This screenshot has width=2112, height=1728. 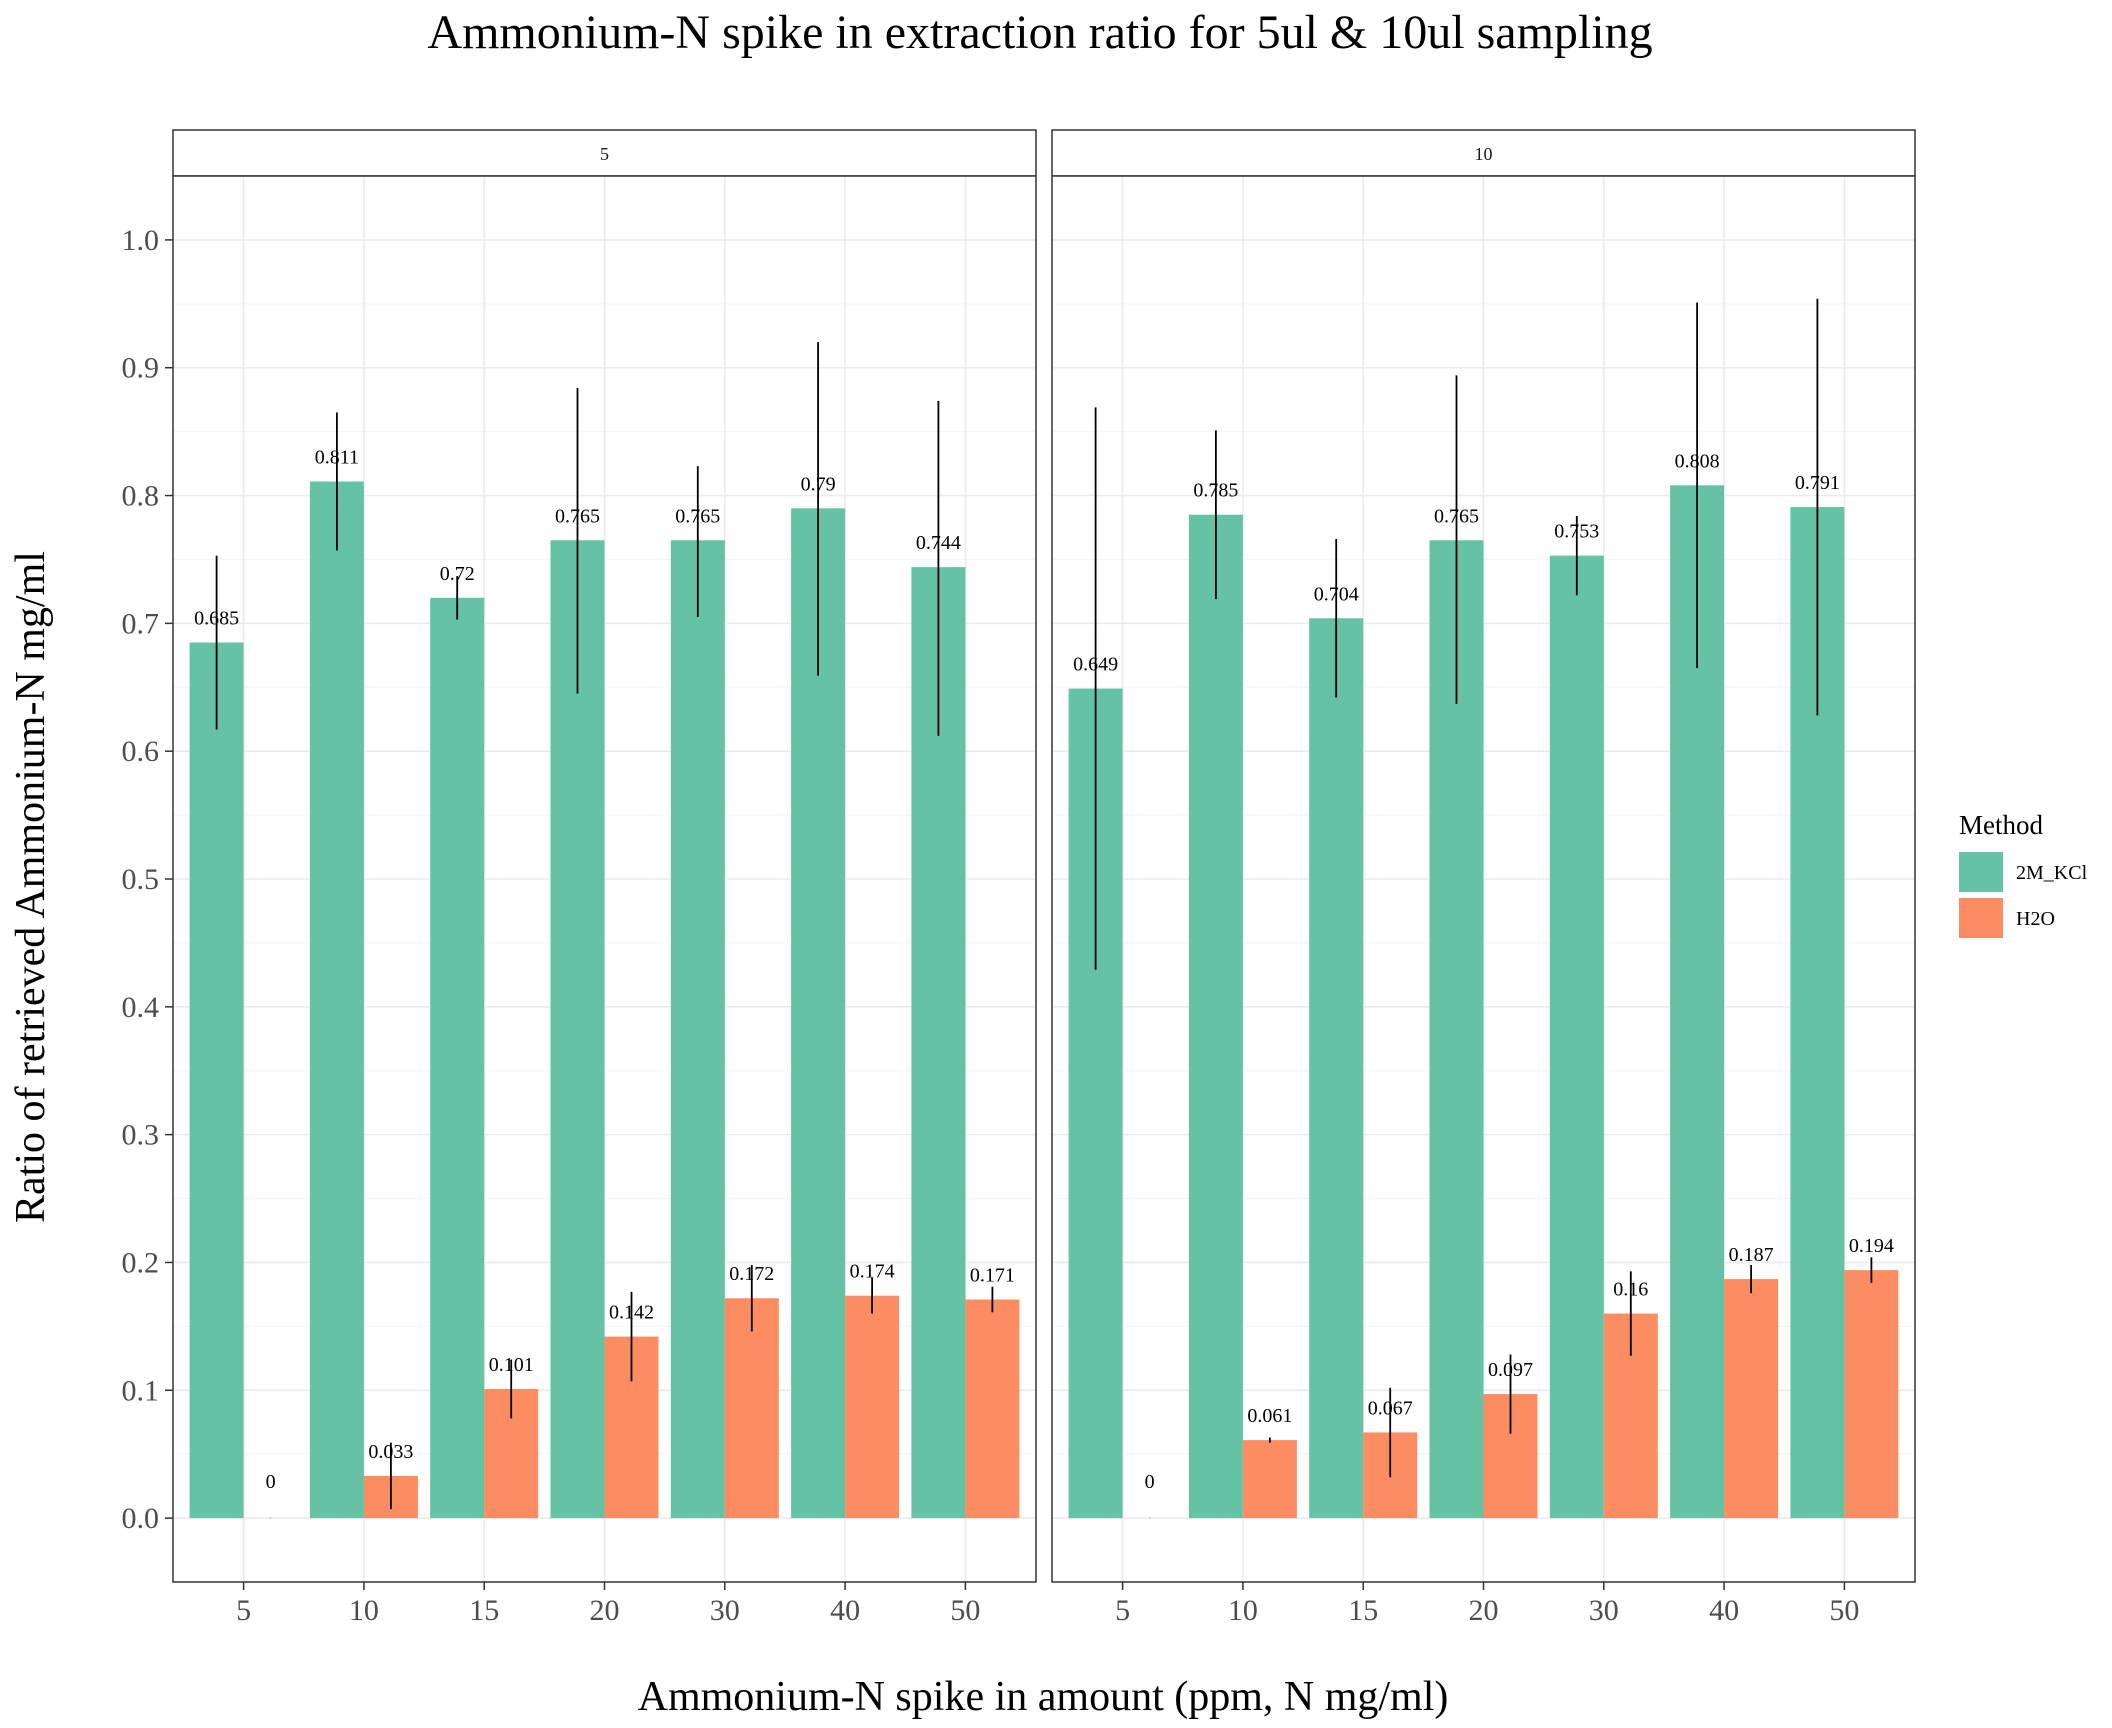 What do you see at coordinates (141, 1007) in the screenshot?
I see `y-tick-label: 0.4` at bounding box center [141, 1007].